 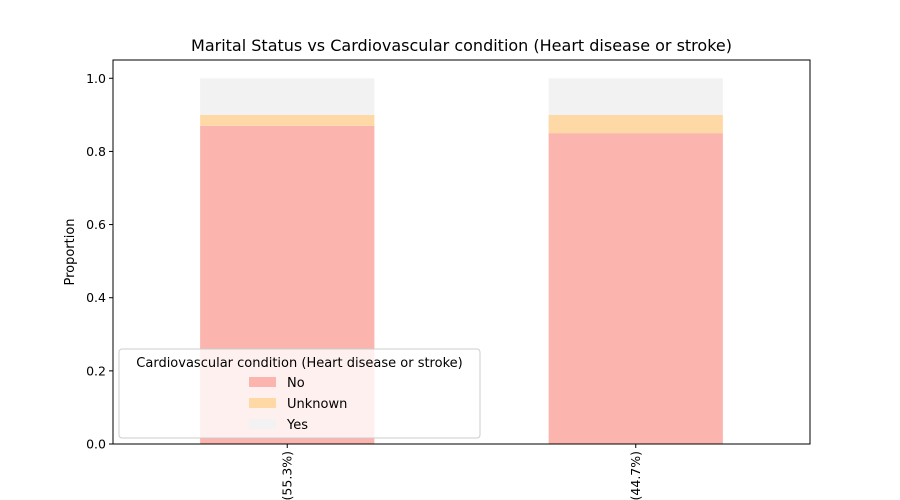 I want to click on legend-label-no: No, so click(x=296, y=383).